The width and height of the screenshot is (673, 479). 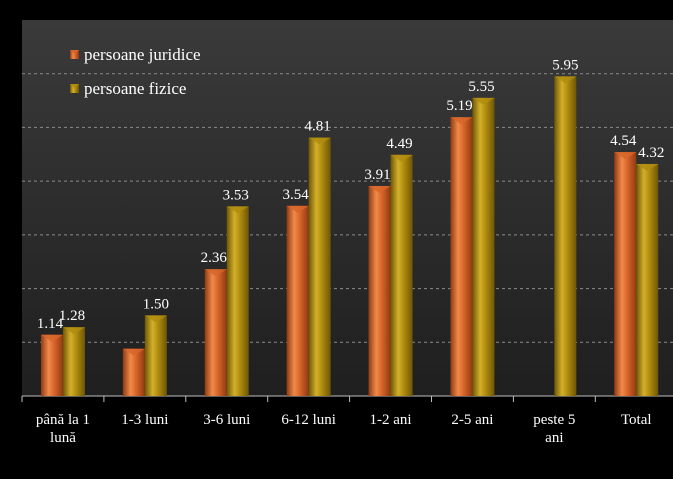 I want to click on data-label: 5.55, so click(x=481, y=87).